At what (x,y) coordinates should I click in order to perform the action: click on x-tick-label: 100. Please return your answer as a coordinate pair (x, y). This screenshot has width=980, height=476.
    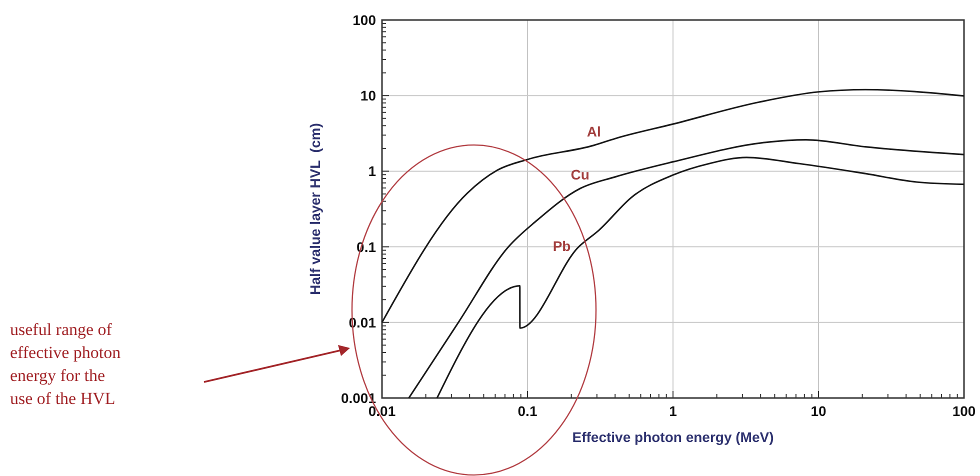
    Looking at the image, I should click on (964, 411).